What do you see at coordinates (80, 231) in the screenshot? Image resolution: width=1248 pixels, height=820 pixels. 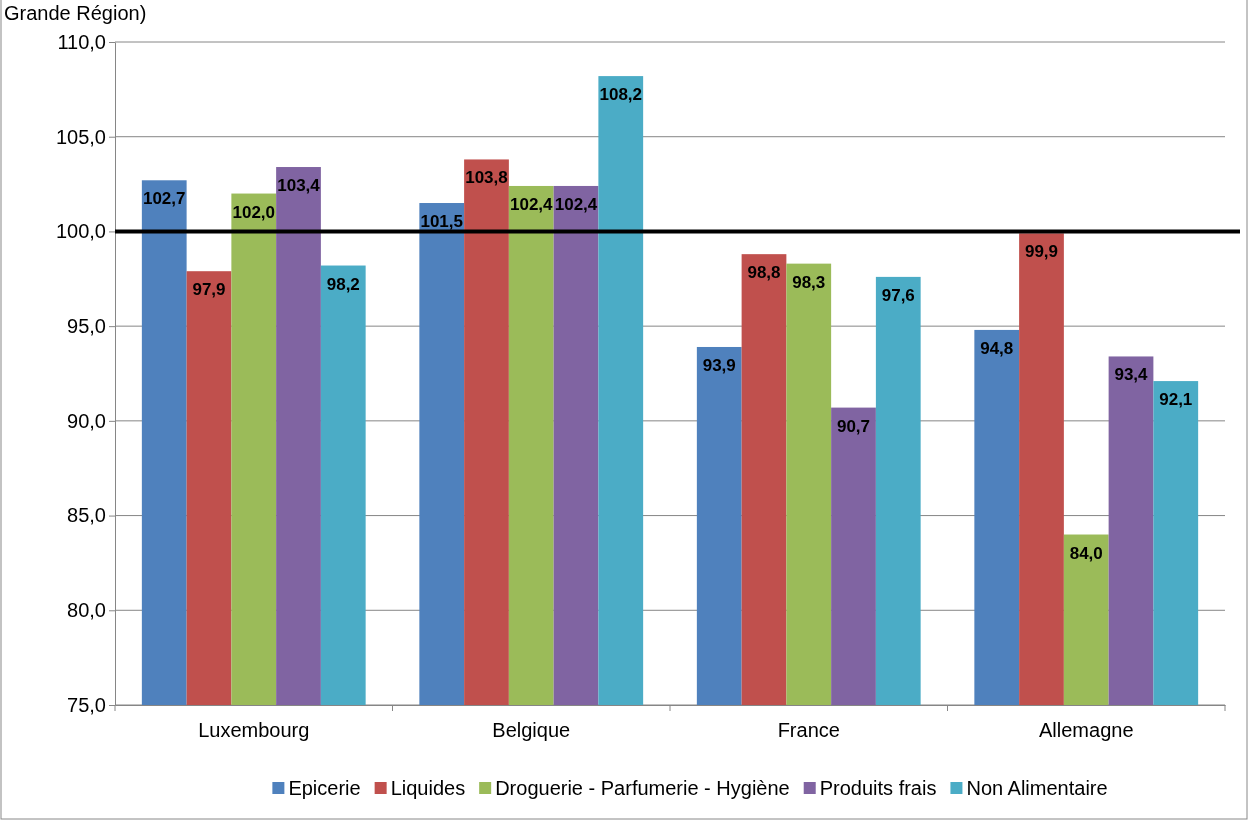 I see `y-tick-label: 100,0` at bounding box center [80, 231].